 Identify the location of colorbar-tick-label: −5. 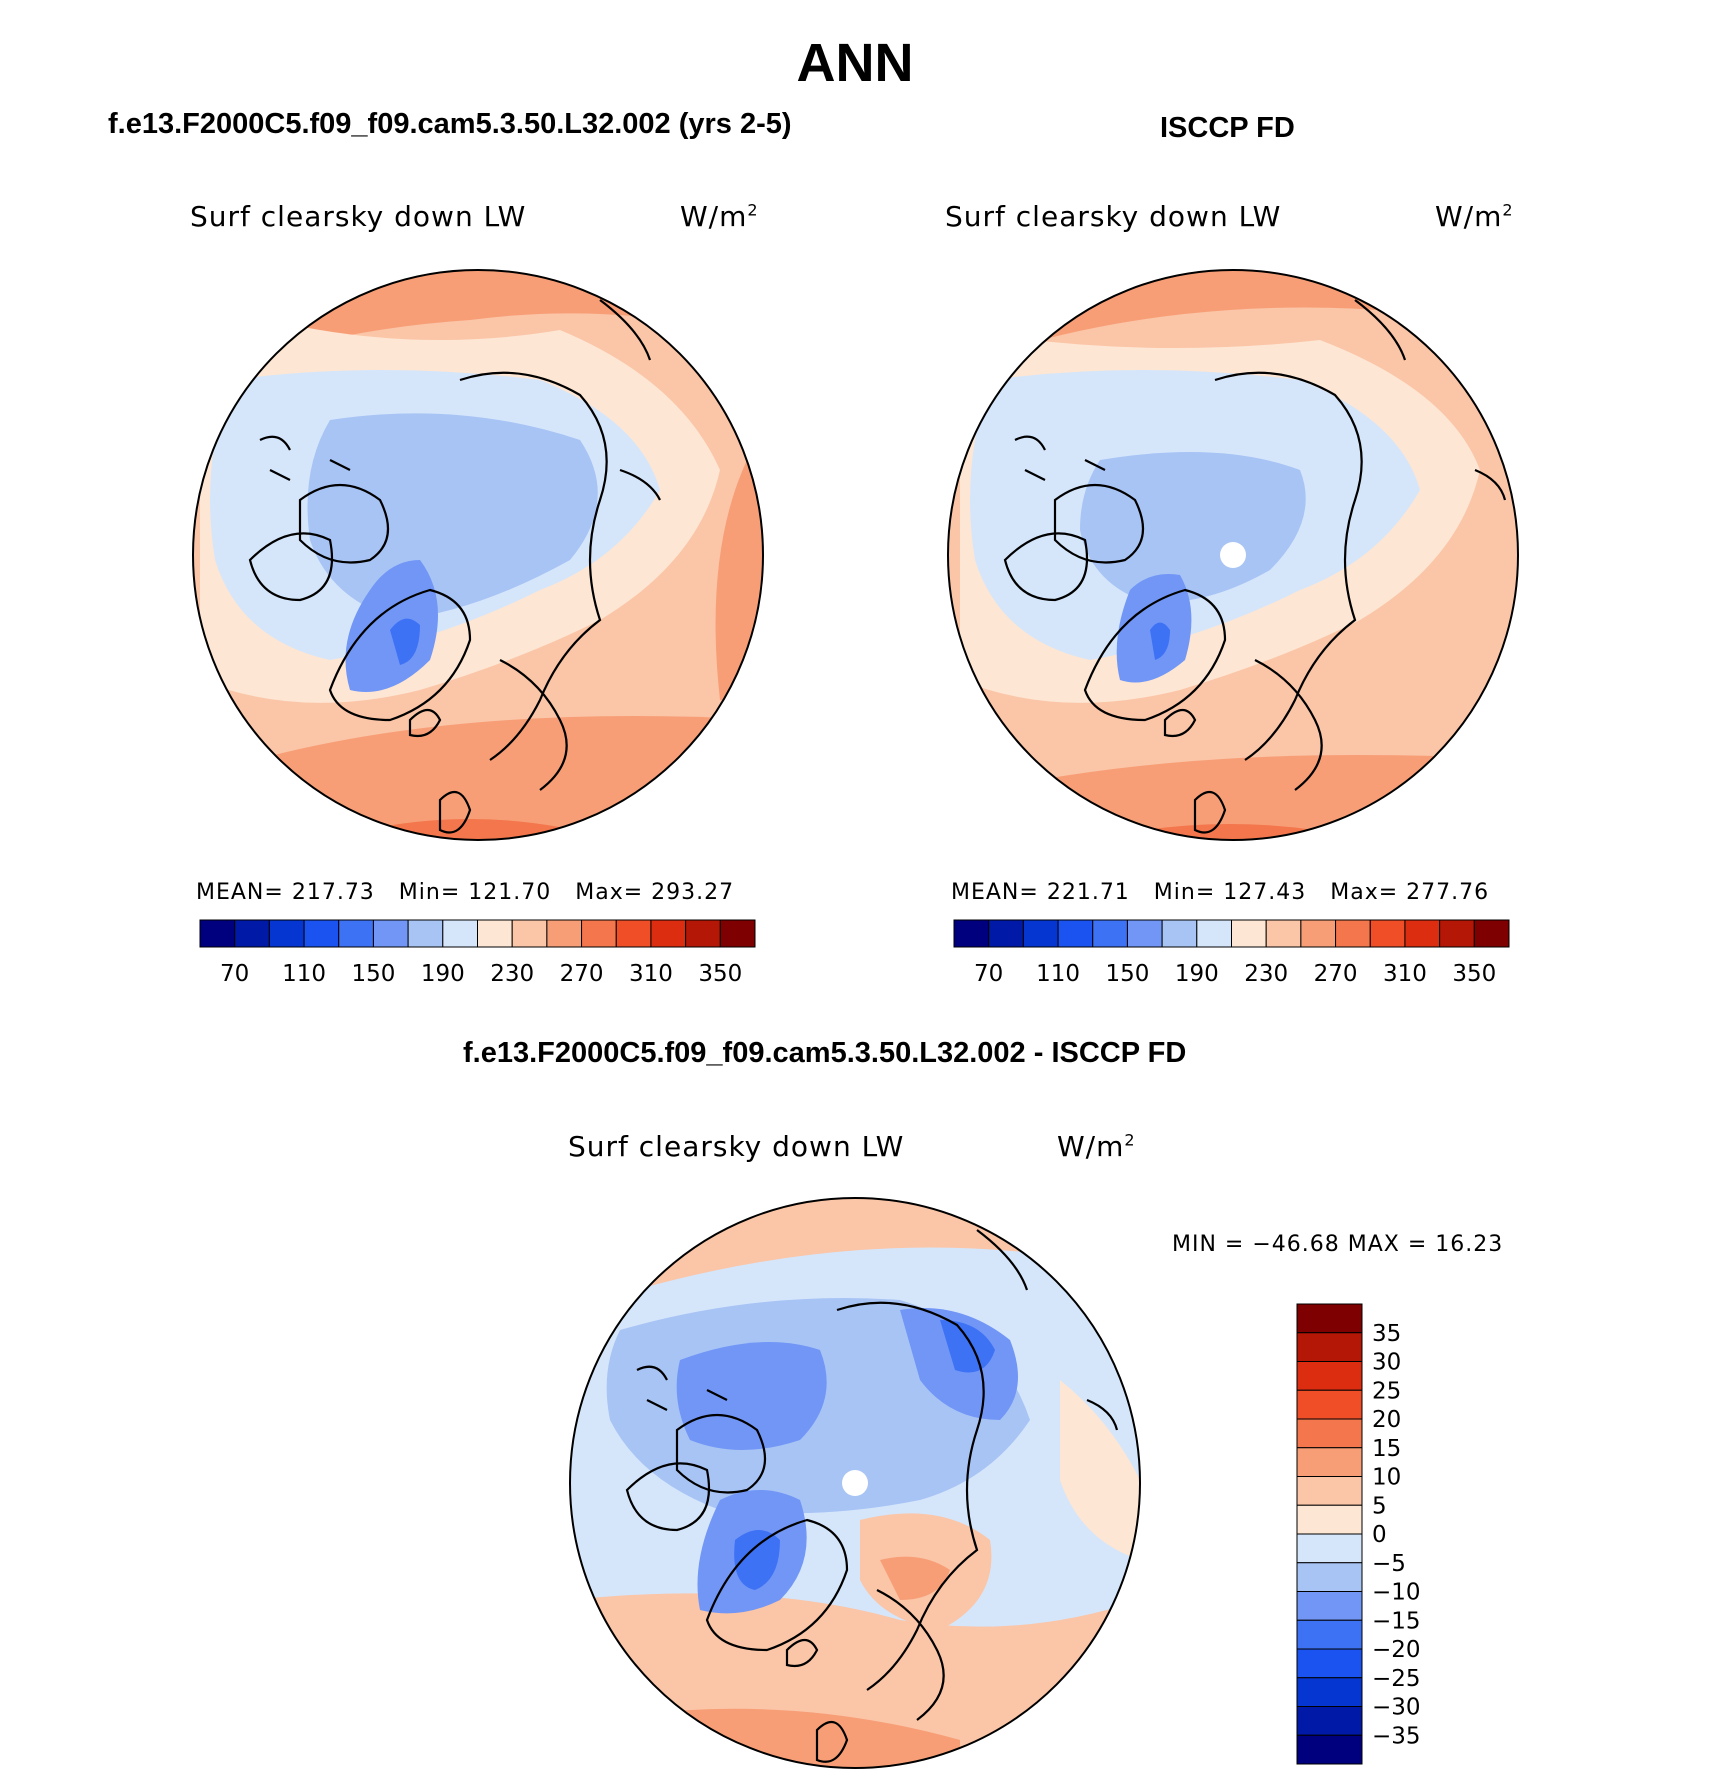
(1389, 1564).